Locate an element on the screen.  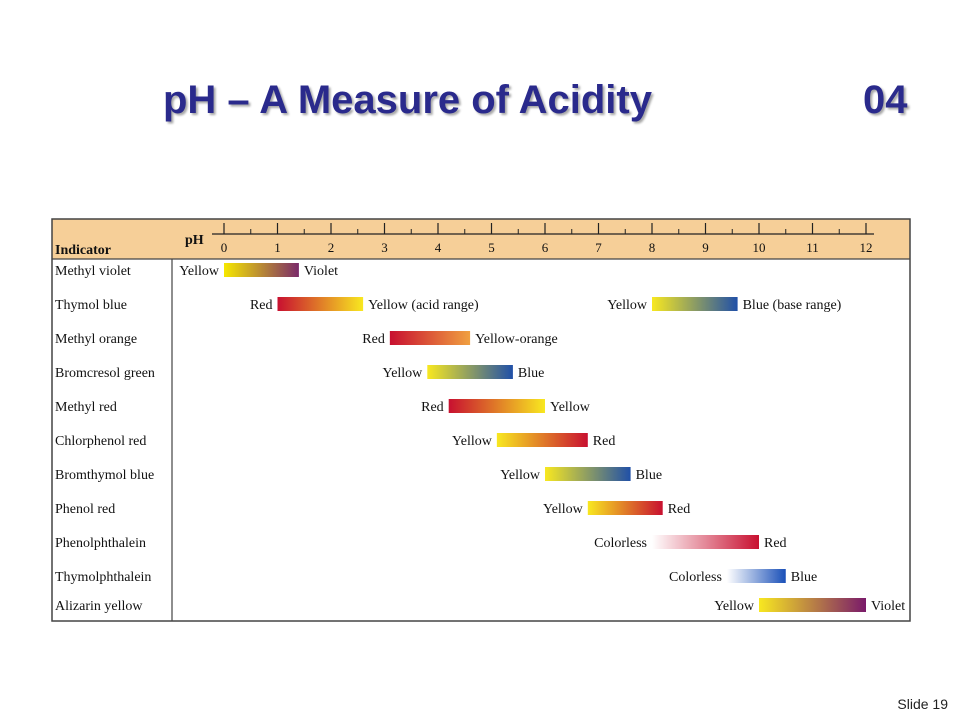
ph-tick-label: 7 is located at coordinates (598, 247).